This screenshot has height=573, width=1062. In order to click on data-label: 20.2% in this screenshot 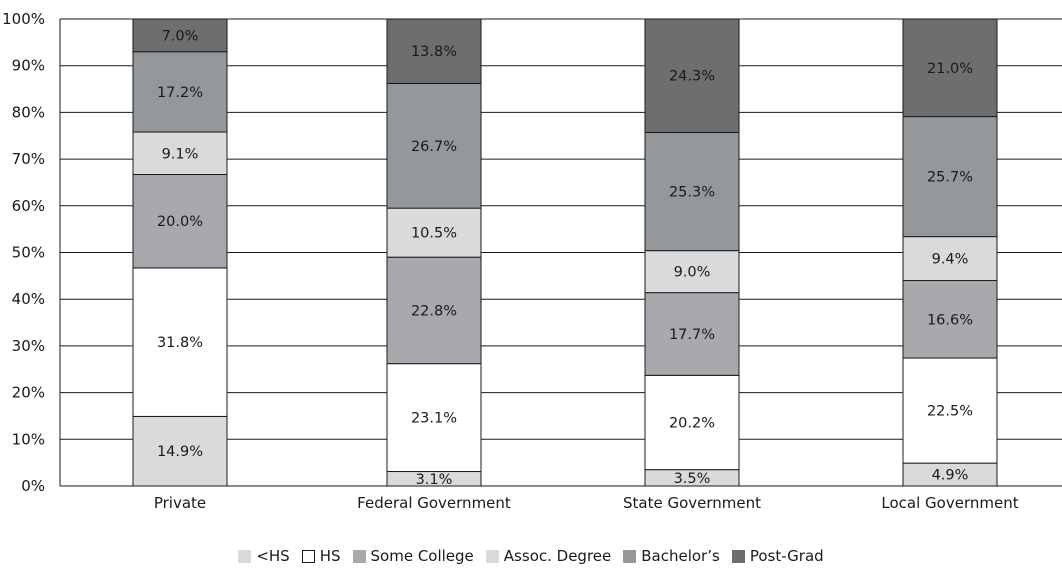, I will do `click(692, 423)`.